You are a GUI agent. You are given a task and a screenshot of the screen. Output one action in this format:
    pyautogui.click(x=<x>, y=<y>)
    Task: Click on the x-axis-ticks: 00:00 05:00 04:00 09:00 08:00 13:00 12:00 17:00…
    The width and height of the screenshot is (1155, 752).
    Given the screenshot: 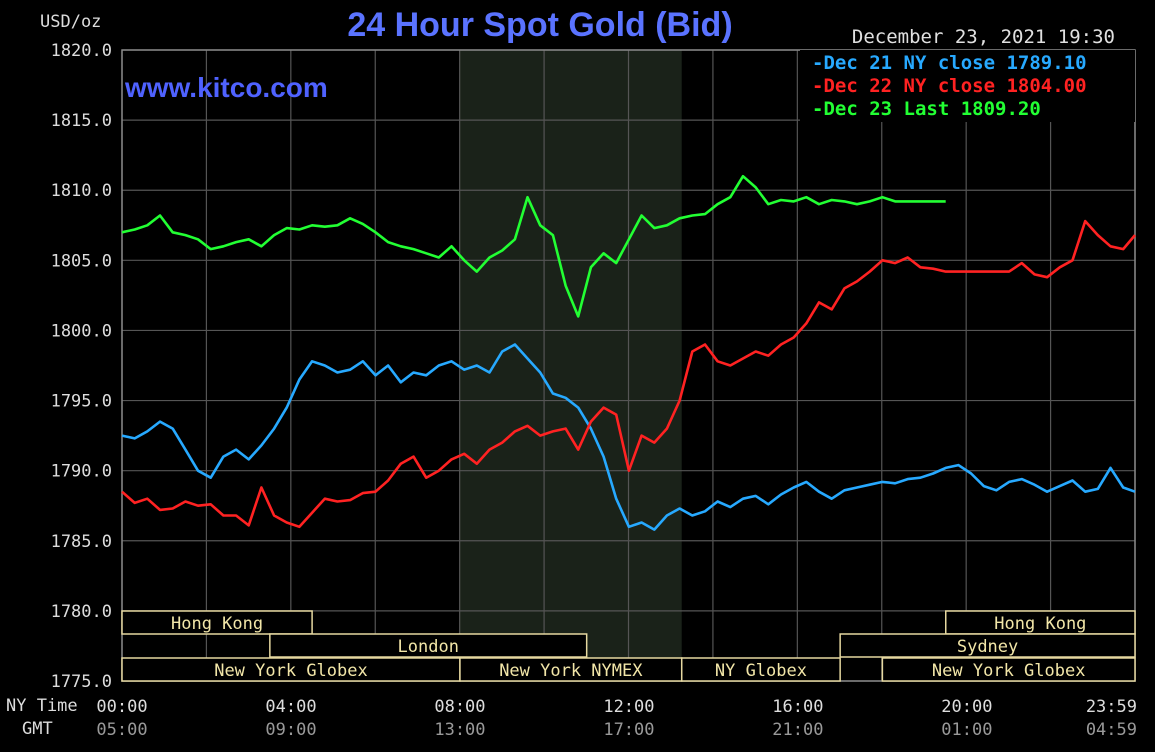 What is the action you would take?
    pyautogui.click(x=616, y=718)
    